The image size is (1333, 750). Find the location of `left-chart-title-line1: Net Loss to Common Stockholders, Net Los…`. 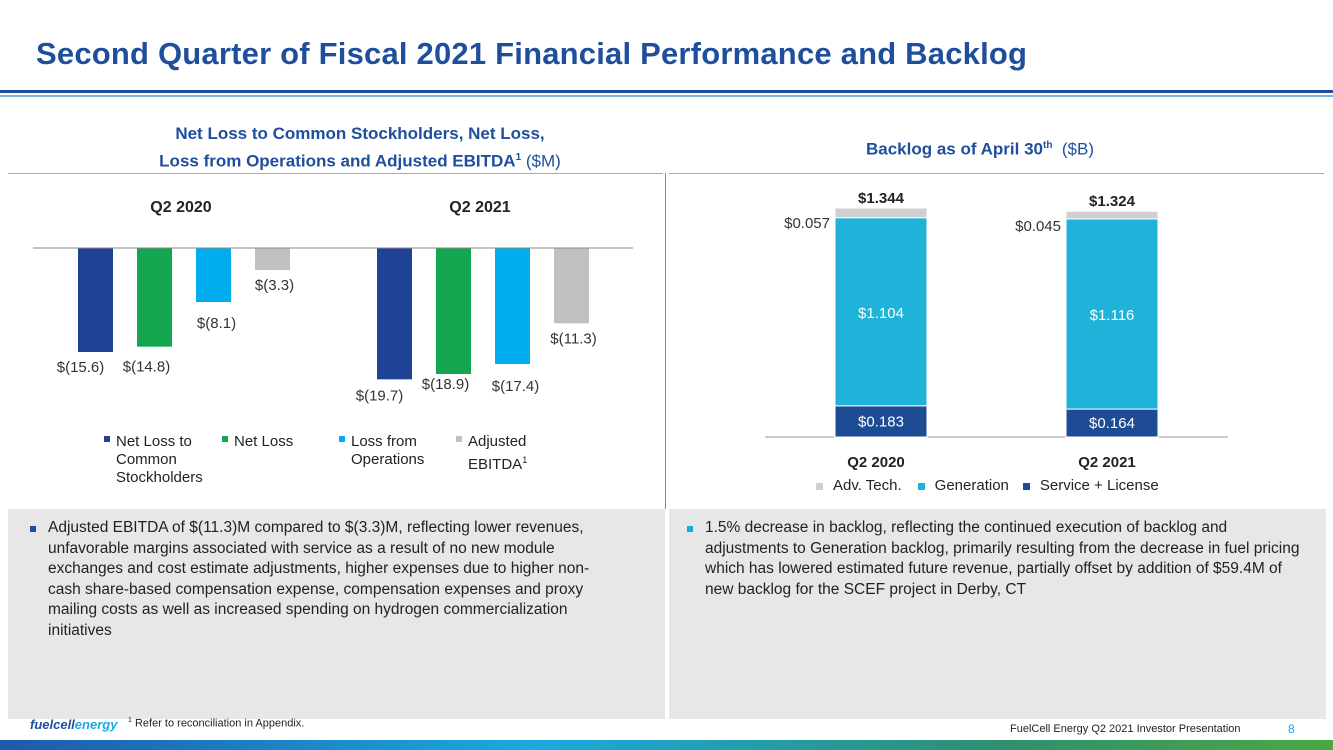

left-chart-title-line1: Net Loss to Common Stockholders, Net Los… is located at coordinates (360, 133).